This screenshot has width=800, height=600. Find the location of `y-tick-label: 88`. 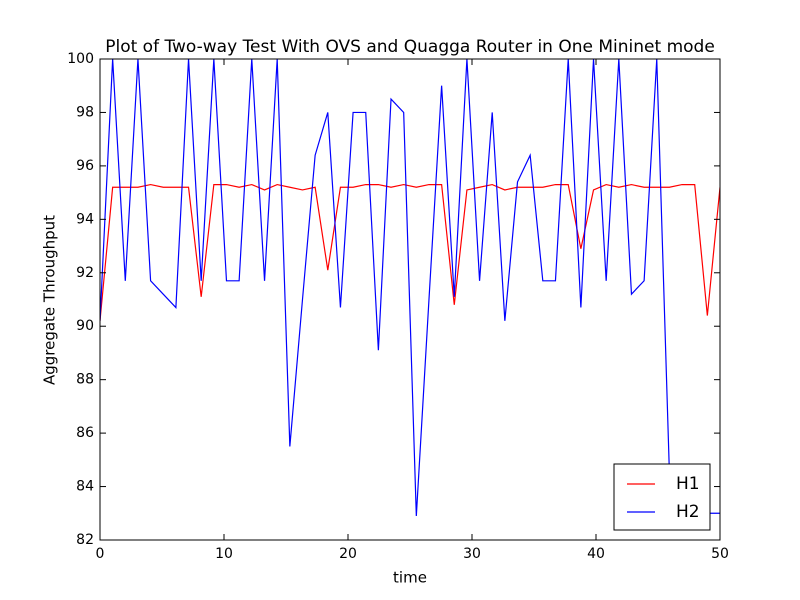

y-tick-label: 88 is located at coordinates (85, 380).